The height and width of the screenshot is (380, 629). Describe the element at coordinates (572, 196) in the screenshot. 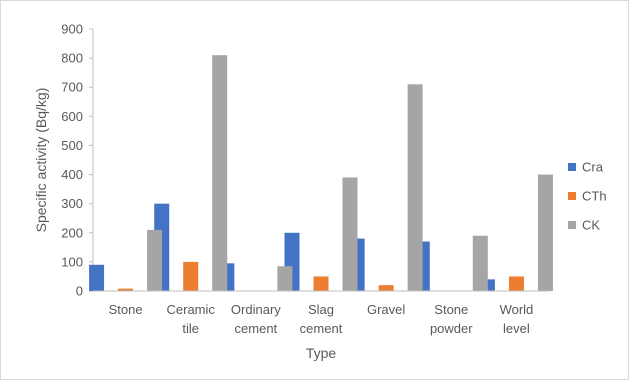

I see `legend-swatch-cth` at that location.